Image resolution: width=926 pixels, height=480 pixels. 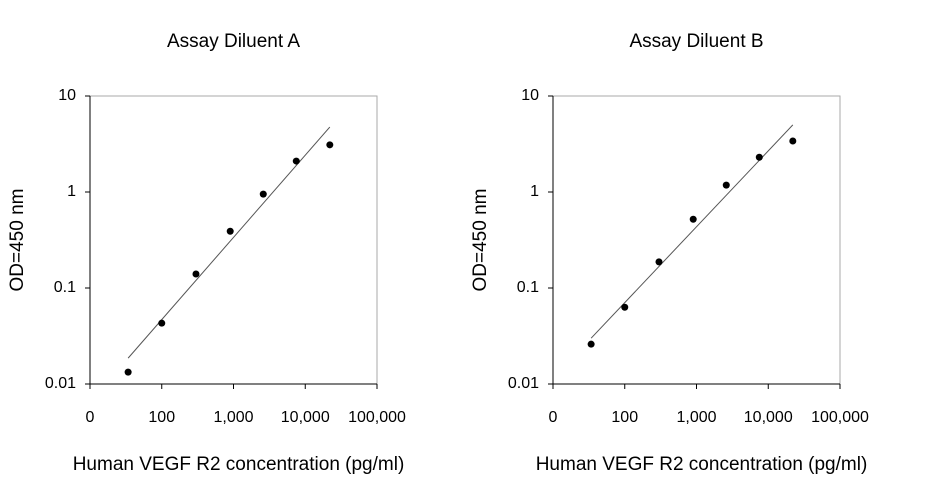 What do you see at coordinates (233, 41) in the screenshot?
I see `chart-title: Assay Diluent A` at bounding box center [233, 41].